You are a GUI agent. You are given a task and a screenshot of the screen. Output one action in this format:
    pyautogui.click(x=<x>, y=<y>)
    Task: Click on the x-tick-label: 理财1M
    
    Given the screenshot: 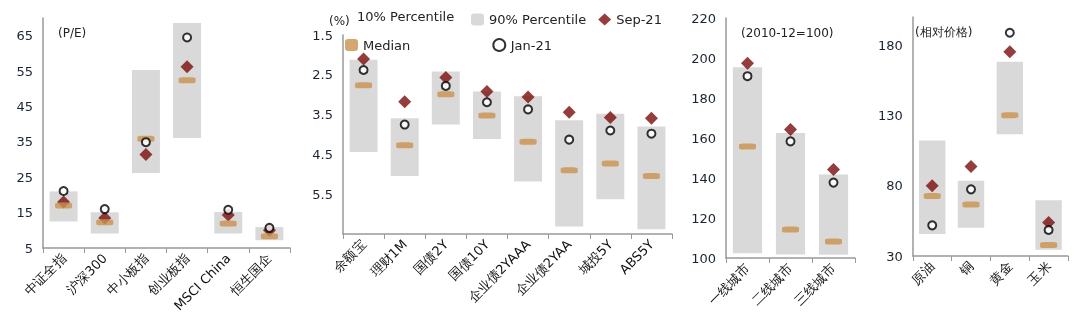 What is the action you would take?
    pyautogui.click(x=388, y=258)
    